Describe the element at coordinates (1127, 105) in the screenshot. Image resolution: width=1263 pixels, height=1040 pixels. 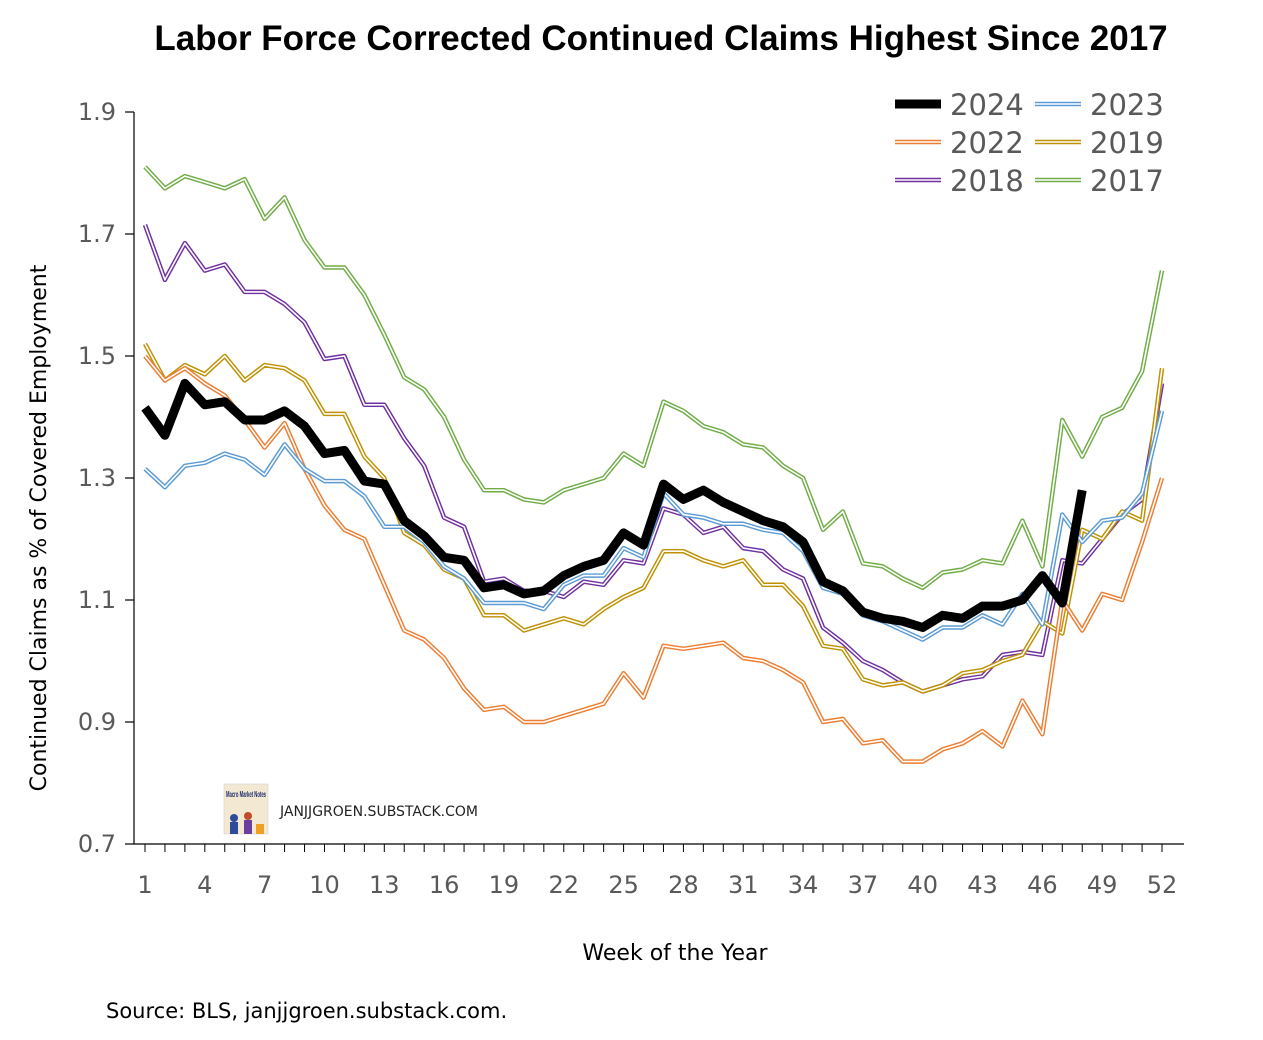
I see `legend-label: 2023` at that location.